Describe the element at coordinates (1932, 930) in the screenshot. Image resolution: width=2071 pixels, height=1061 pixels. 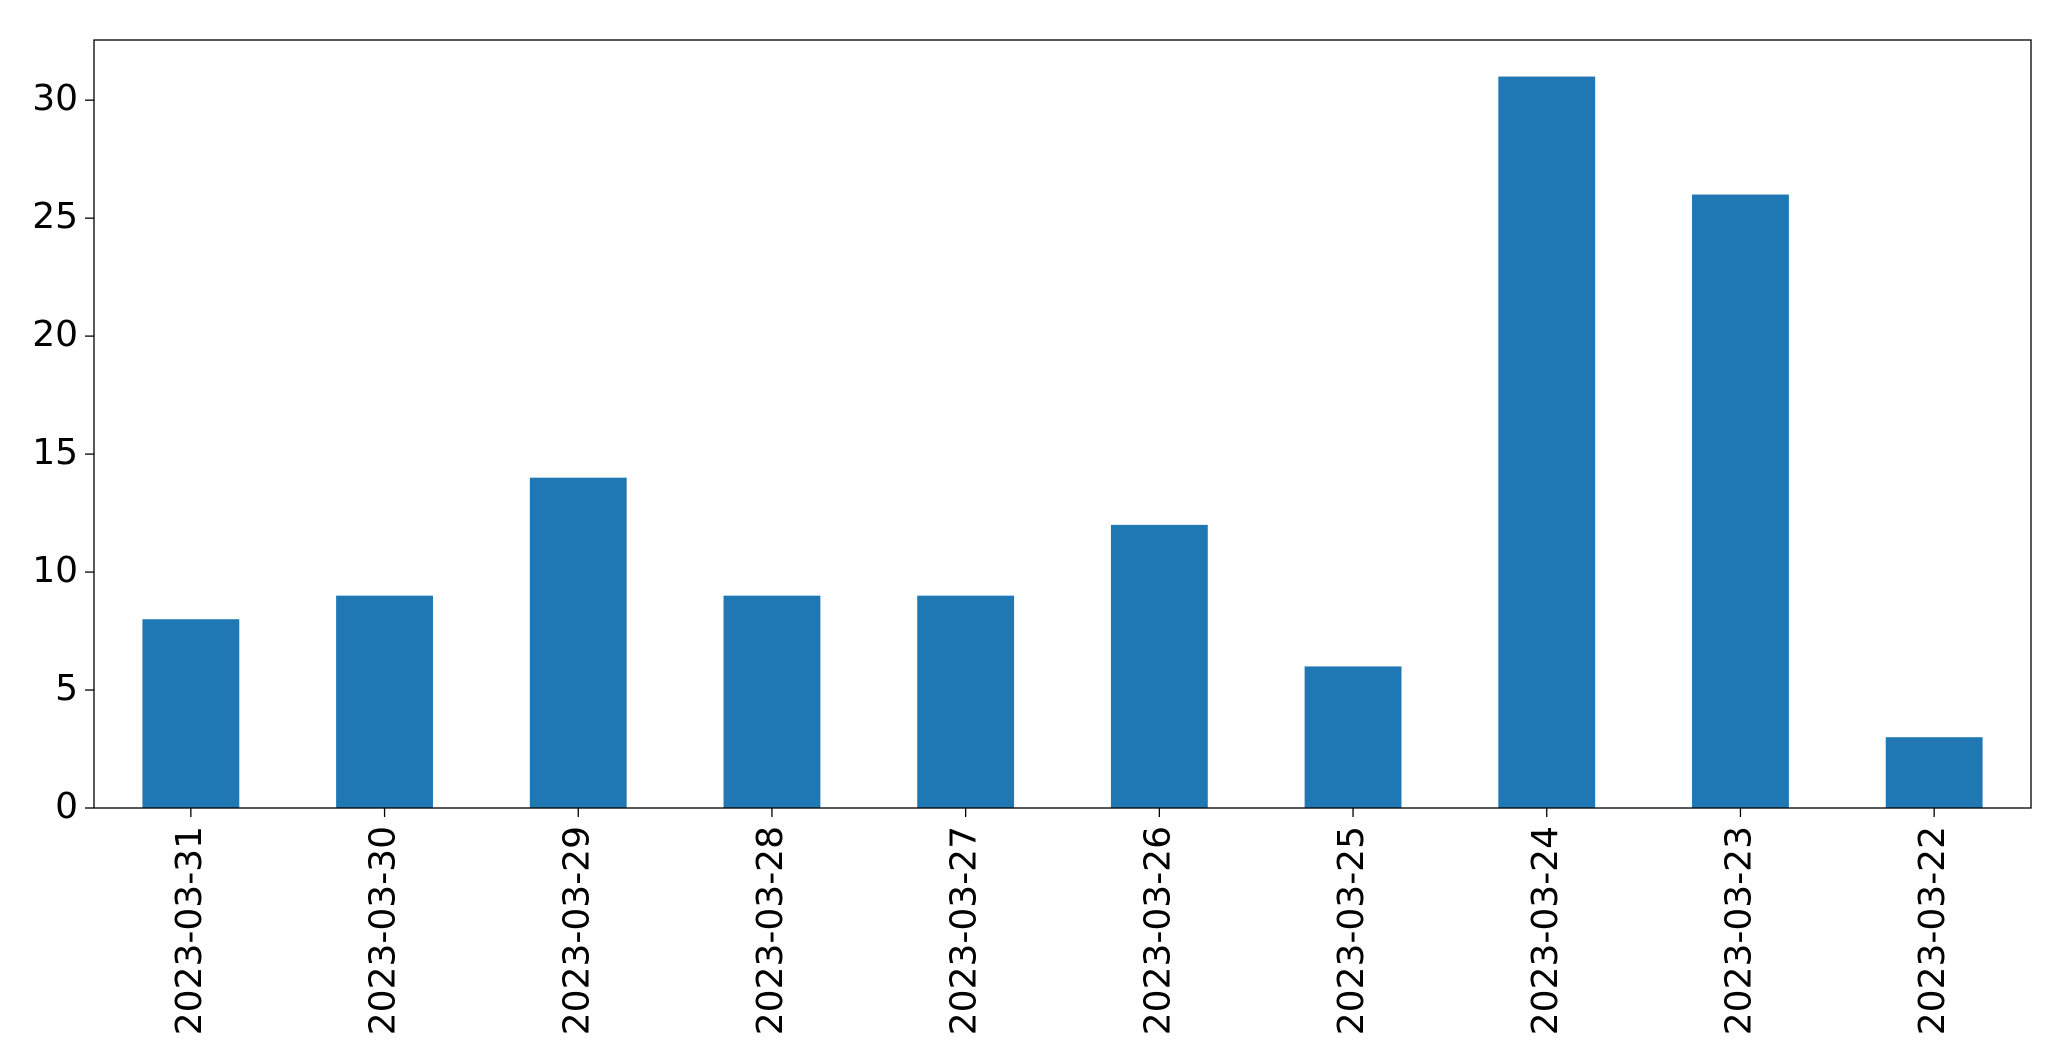
I see `x-tick-label: 2023-03-22` at that location.